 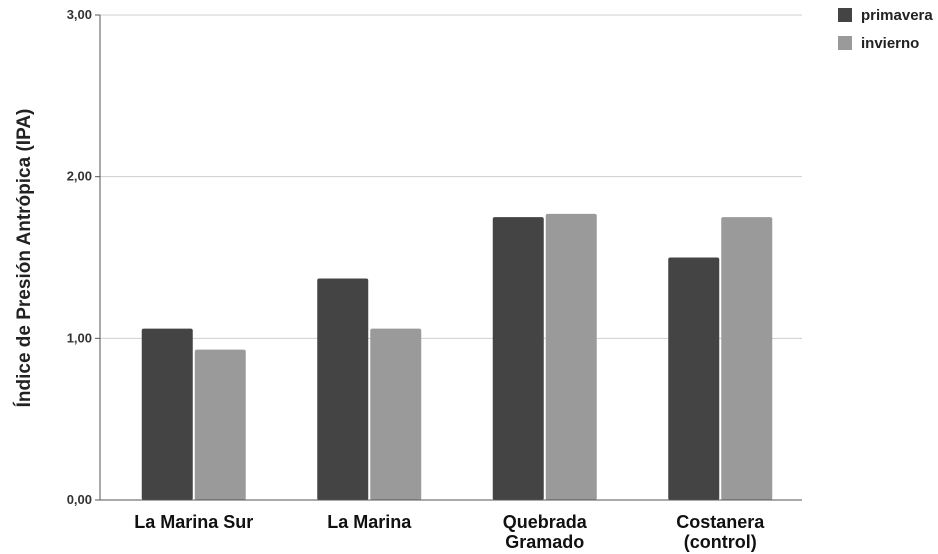 What do you see at coordinates (897, 15) in the screenshot?
I see `legend-label: primavera` at bounding box center [897, 15].